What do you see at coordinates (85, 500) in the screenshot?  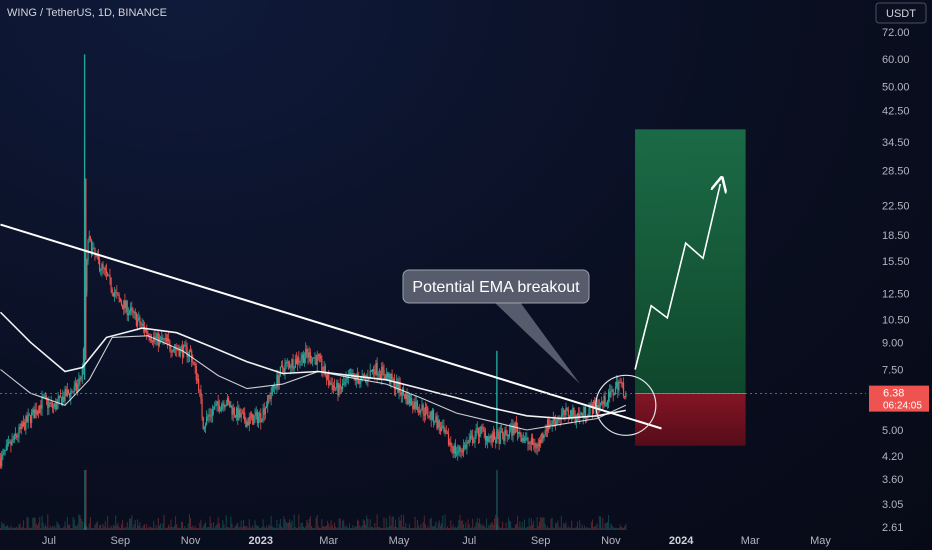 I see `volume-spike` at bounding box center [85, 500].